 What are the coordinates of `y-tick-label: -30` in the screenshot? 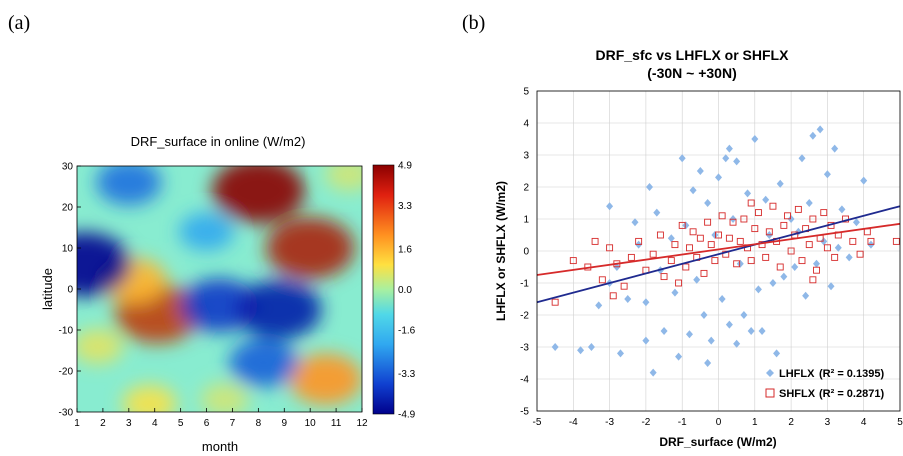 It's located at (66, 413).